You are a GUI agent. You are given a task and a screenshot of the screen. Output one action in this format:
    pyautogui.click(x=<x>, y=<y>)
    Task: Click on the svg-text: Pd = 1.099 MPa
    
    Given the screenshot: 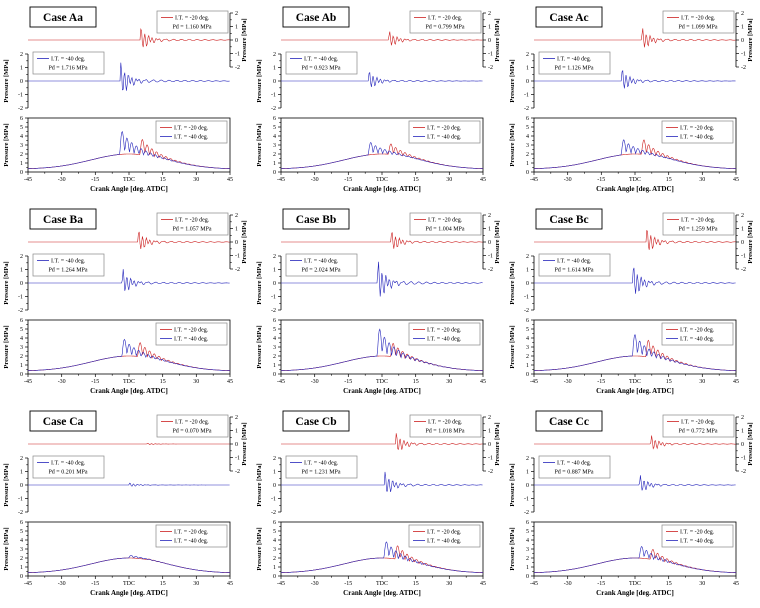 What is the action you would take?
    pyautogui.click(x=697, y=28)
    